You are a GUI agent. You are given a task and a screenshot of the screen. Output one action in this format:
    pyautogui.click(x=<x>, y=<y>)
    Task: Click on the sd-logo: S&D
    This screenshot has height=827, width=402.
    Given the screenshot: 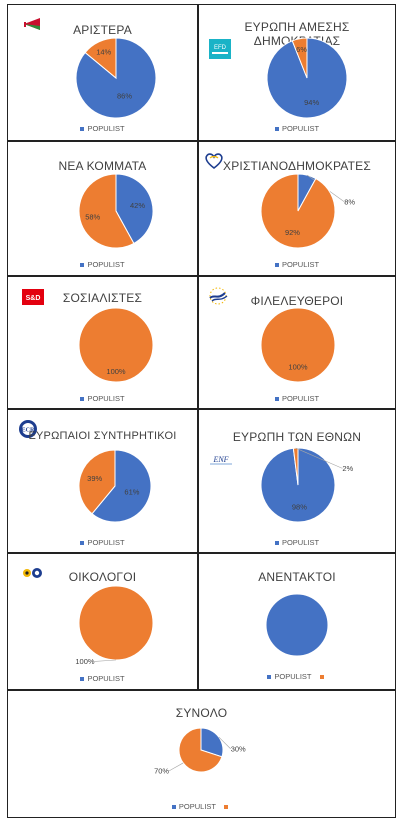 What is the action you would take?
    pyautogui.click(x=33, y=299)
    